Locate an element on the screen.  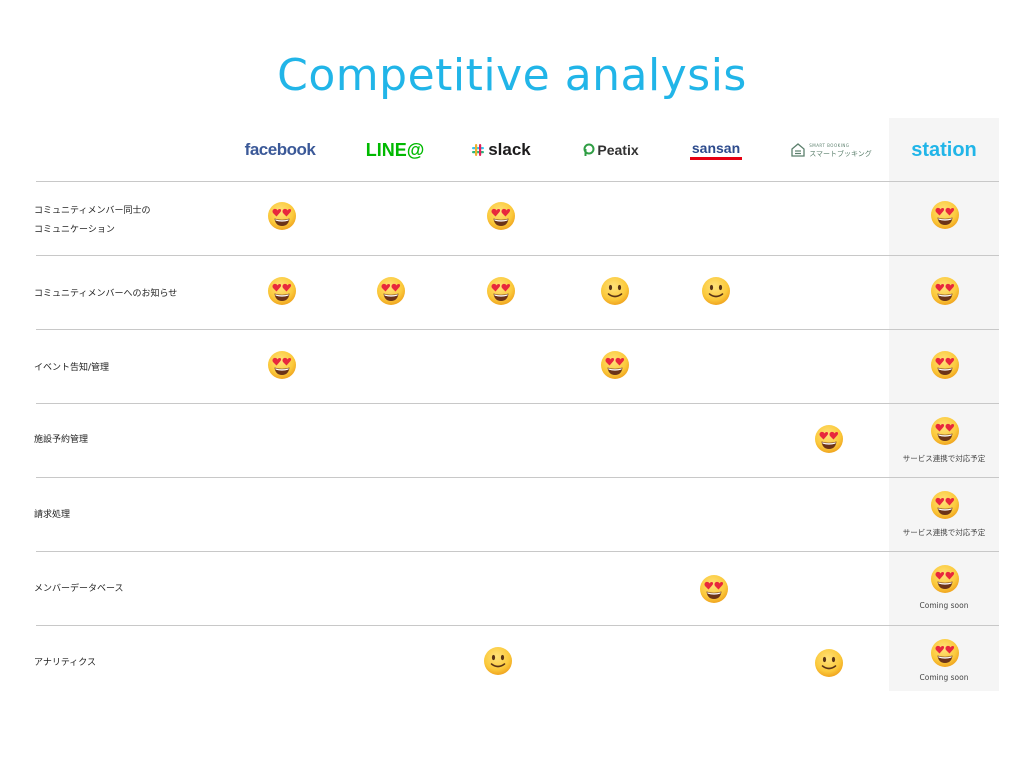
facebook-logo: facebook is located at coordinates (280, 150).